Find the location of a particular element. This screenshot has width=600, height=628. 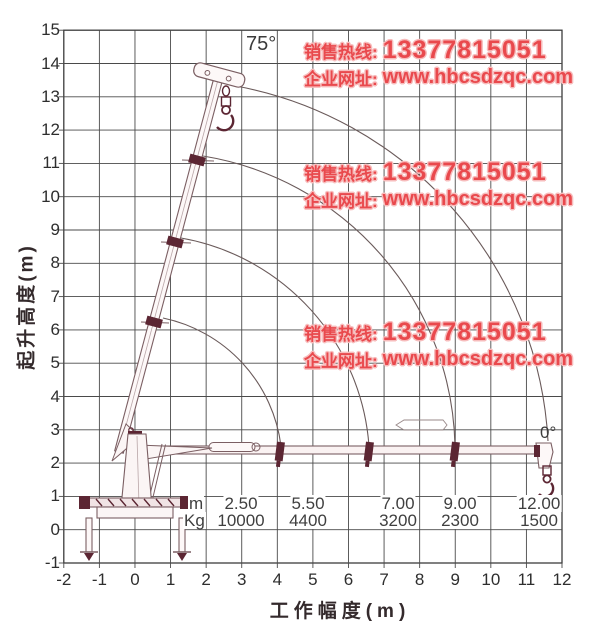

x-tick-label: 4 is located at coordinates (277, 579).